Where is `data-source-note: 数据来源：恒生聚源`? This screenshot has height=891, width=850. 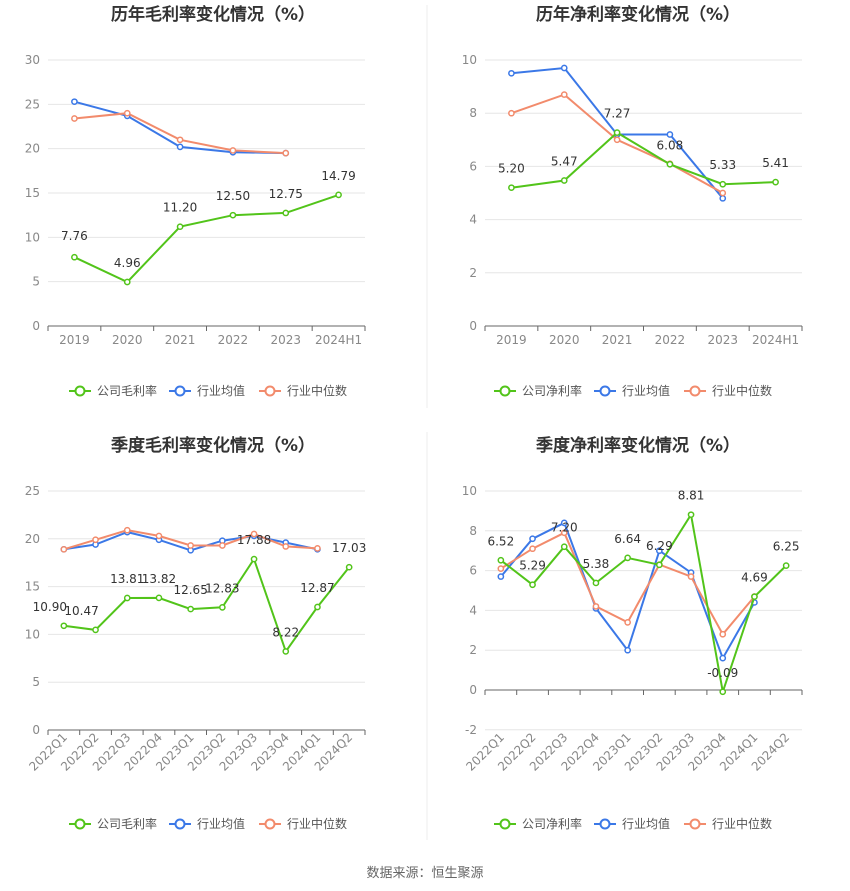 data-source-note: 数据来源：恒生聚源 is located at coordinates (425, 873).